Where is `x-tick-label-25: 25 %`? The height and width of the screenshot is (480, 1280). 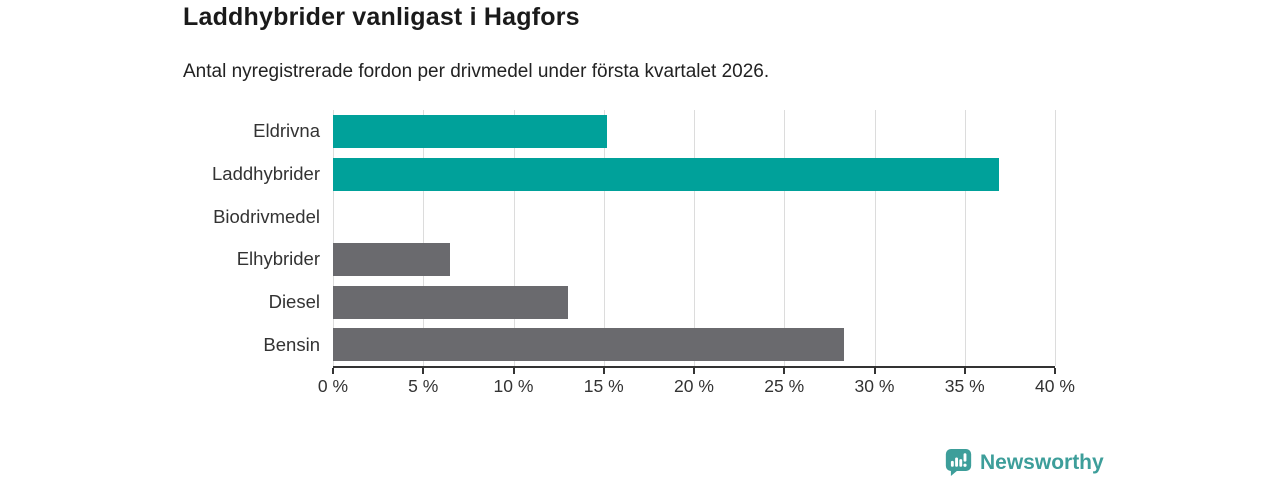 x-tick-label-25: 25 % is located at coordinates (784, 386).